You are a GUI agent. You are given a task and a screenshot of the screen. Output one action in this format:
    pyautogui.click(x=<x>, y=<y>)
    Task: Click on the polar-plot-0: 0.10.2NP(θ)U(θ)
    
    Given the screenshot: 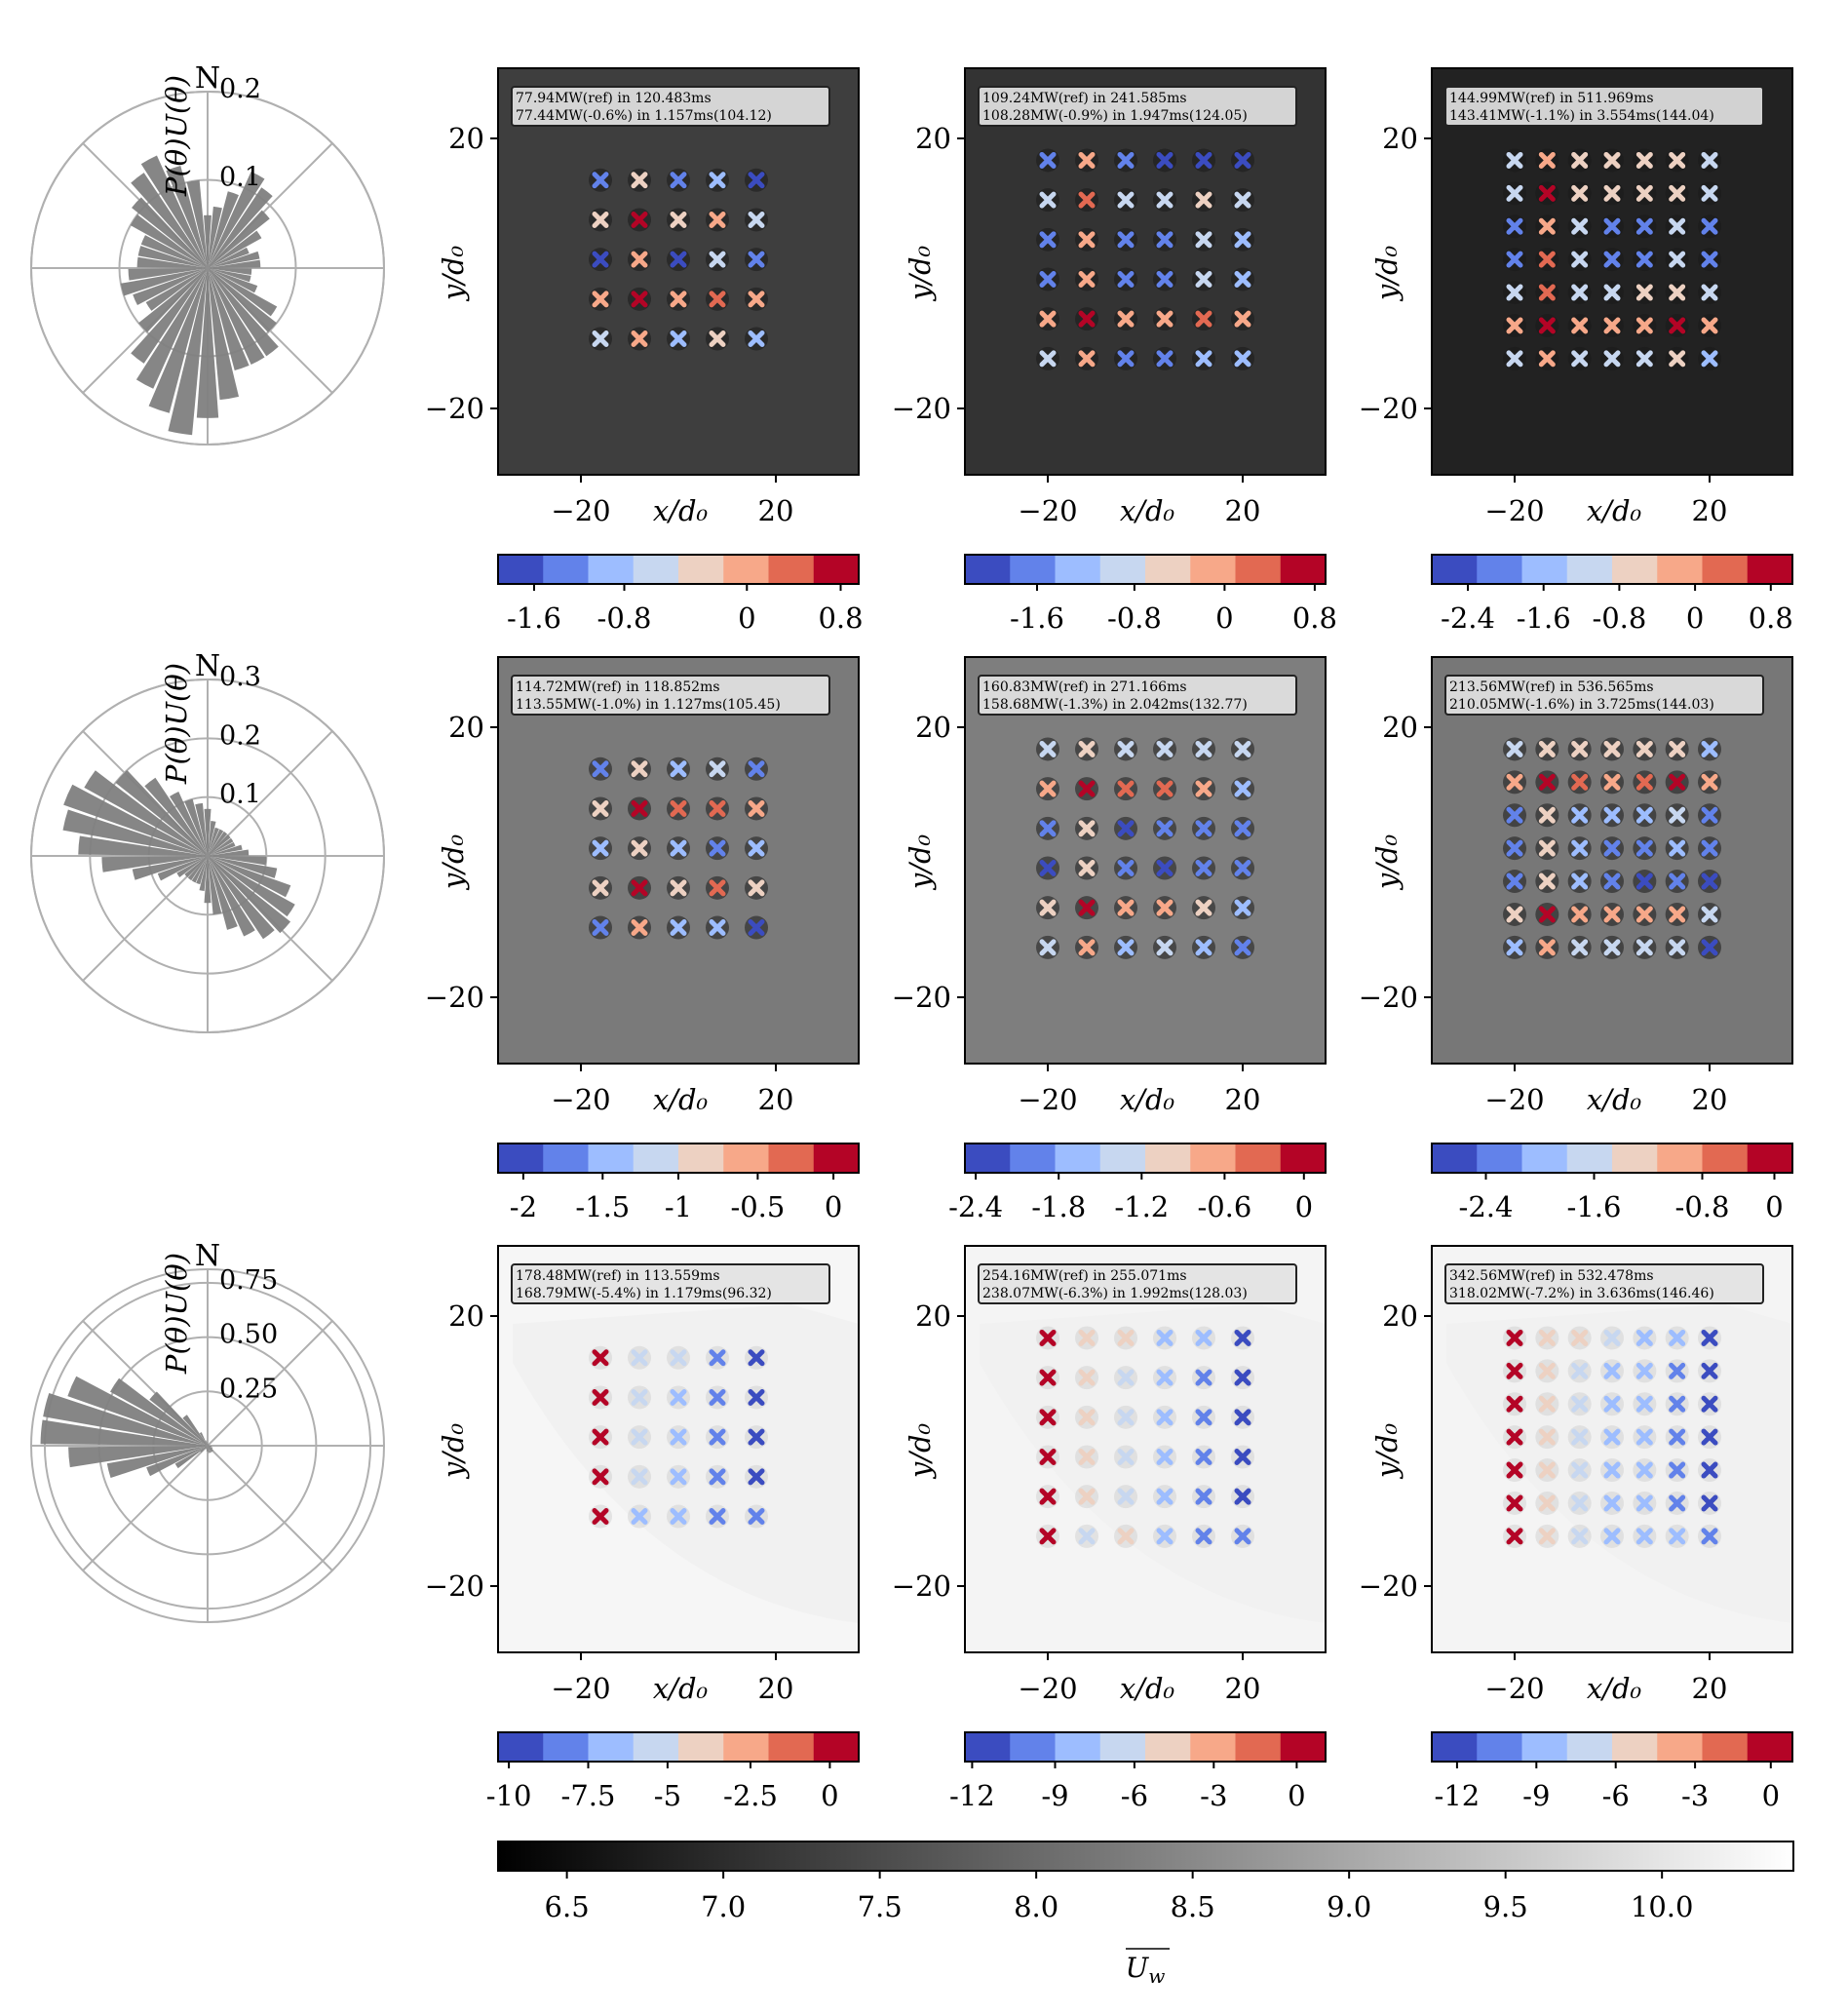 What is the action you would take?
    pyautogui.click(x=207, y=253)
    